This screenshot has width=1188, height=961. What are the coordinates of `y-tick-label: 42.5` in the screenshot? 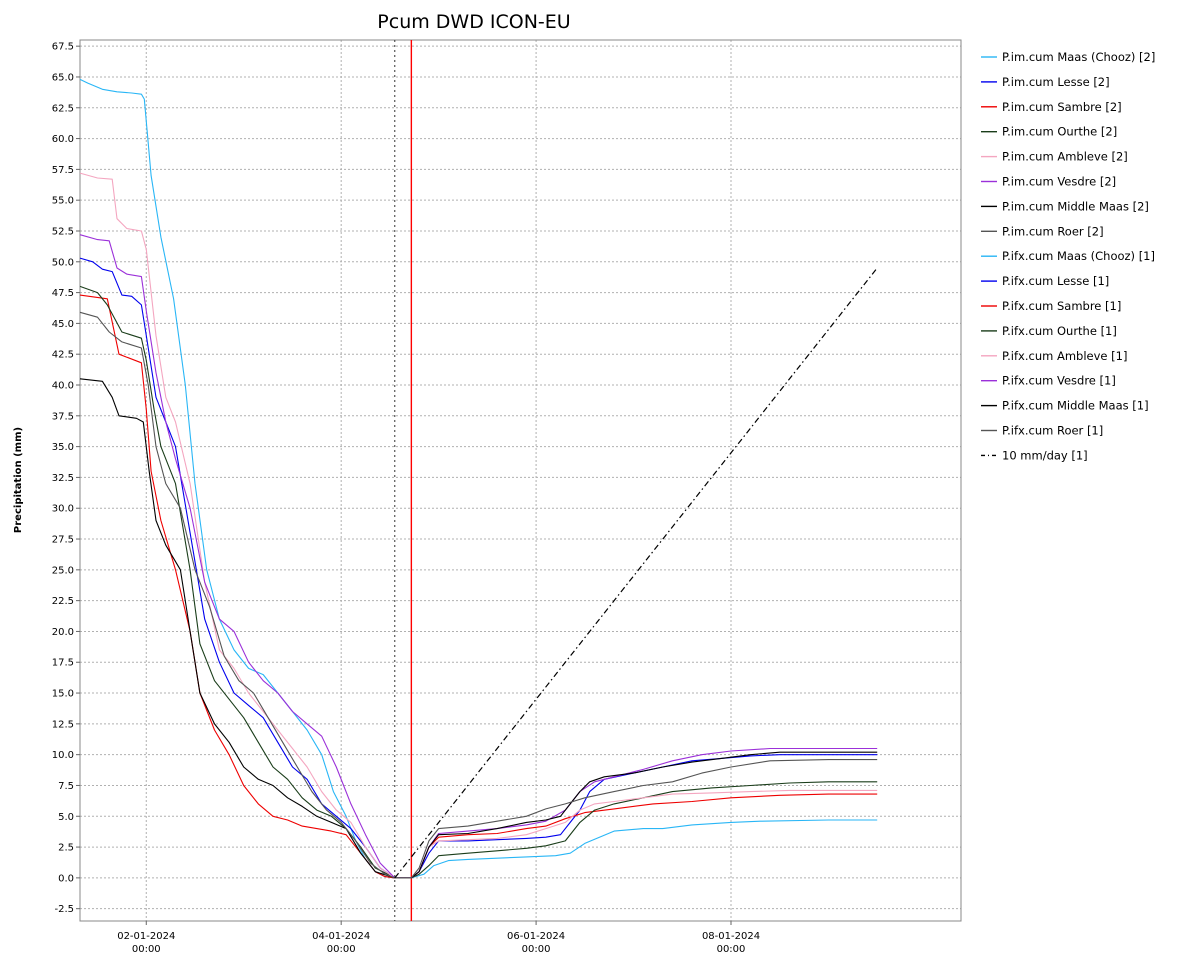 It's located at (63, 355).